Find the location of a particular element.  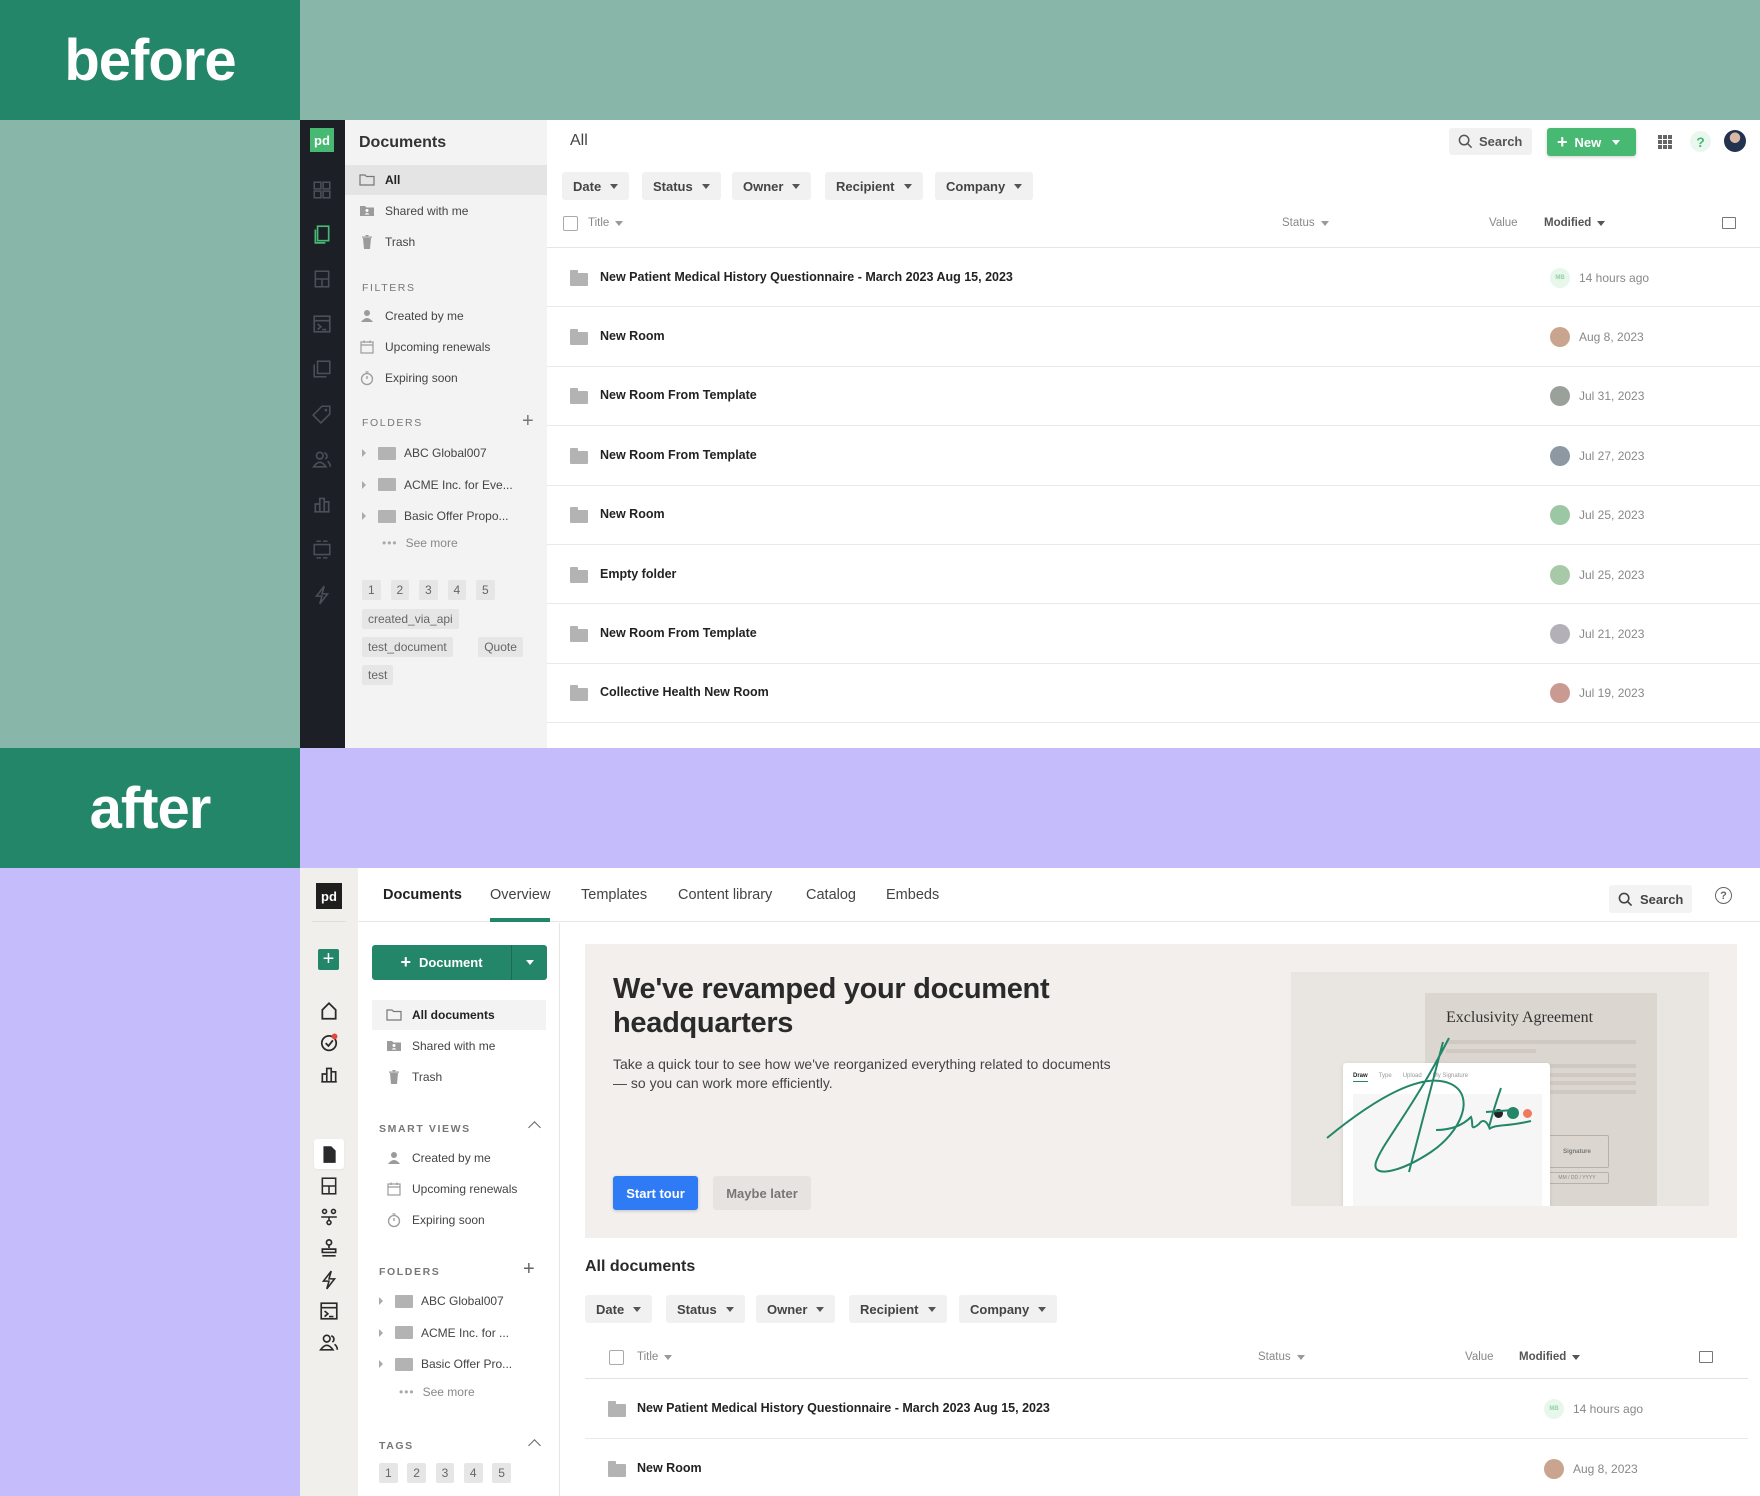

tag-chip: Quote is located at coordinates (500, 647).